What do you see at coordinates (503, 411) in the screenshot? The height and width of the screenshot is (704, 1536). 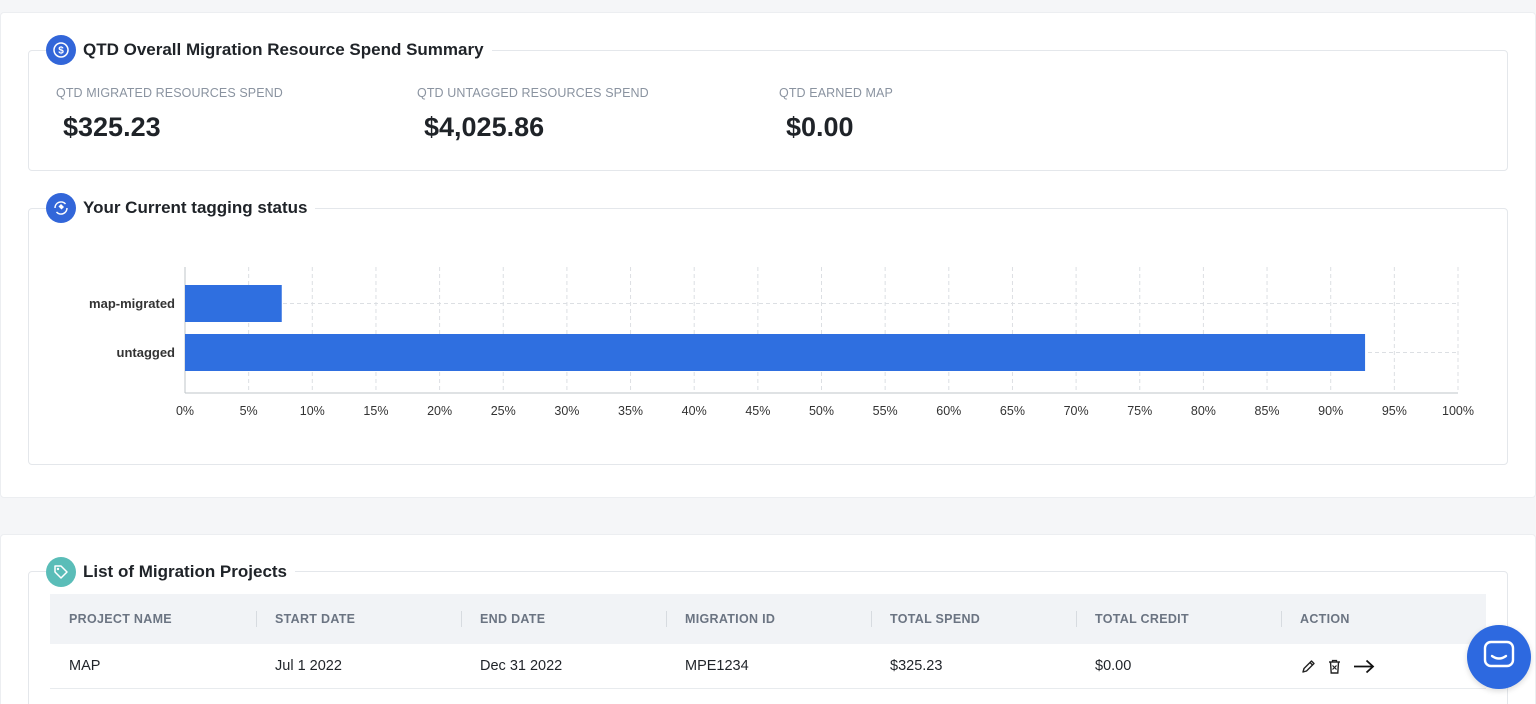 I see `x-tick-label: 25%` at bounding box center [503, 411].